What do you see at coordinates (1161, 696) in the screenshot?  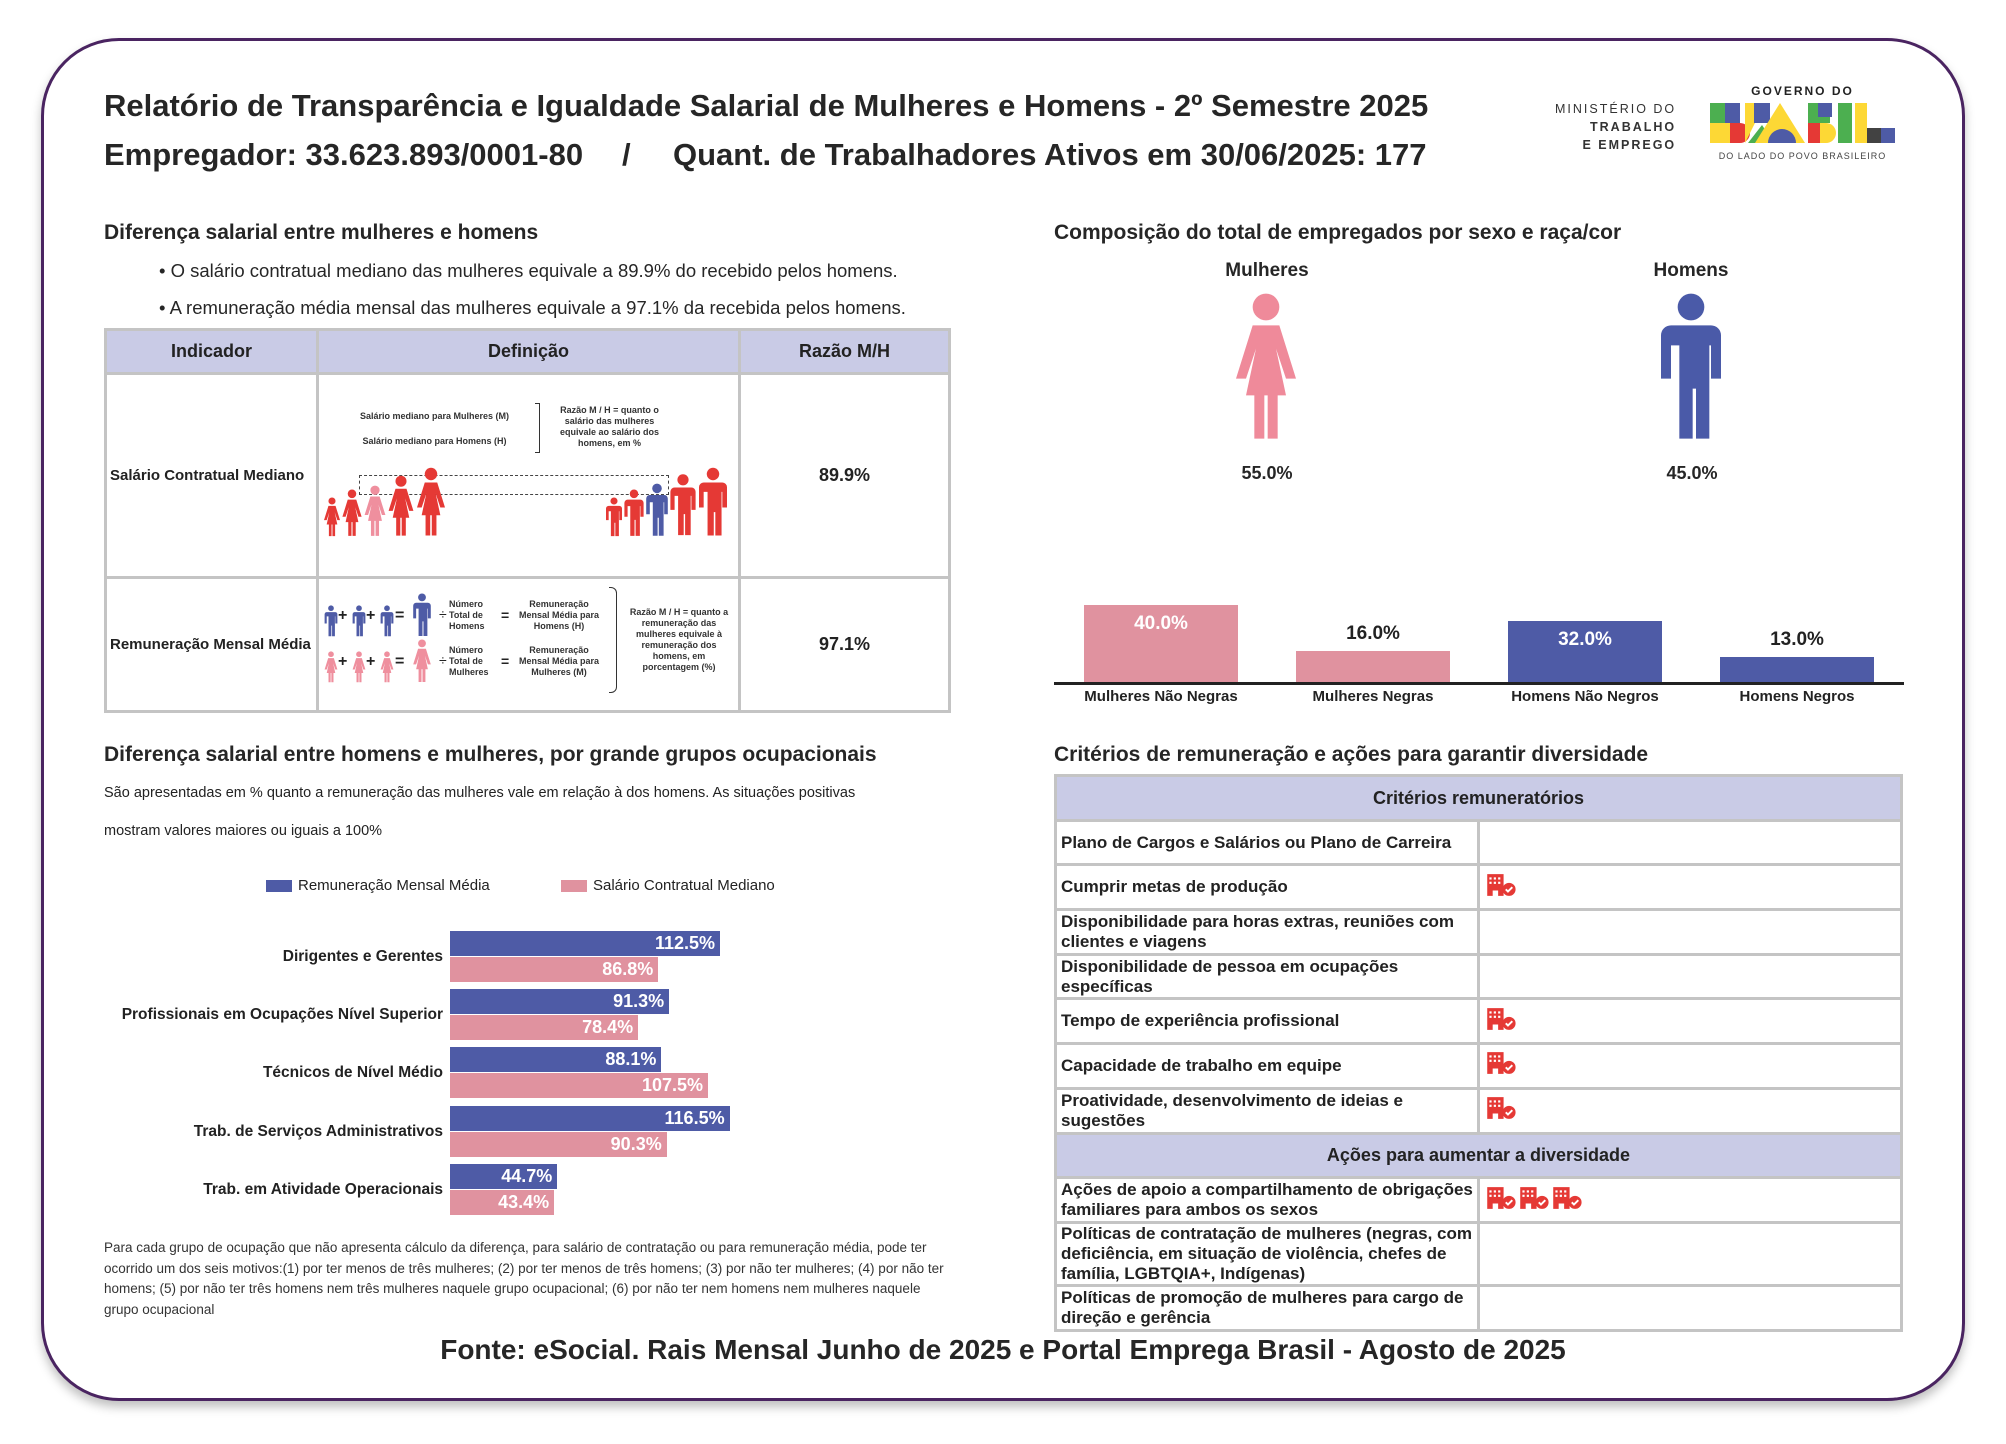 I see `category-label: Mulheres Não Negras` at bounding box center [1161, 696].